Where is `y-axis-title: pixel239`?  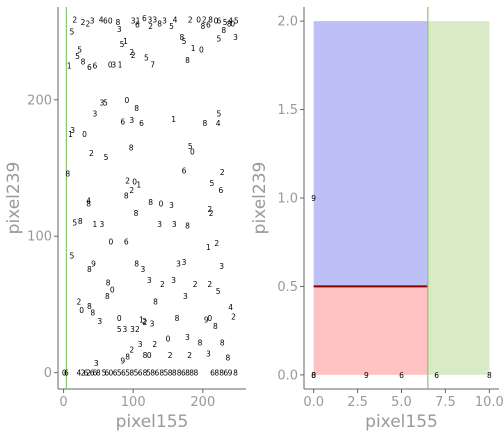
y-axis-title: pixel239 is located at coordinates (14, 198).